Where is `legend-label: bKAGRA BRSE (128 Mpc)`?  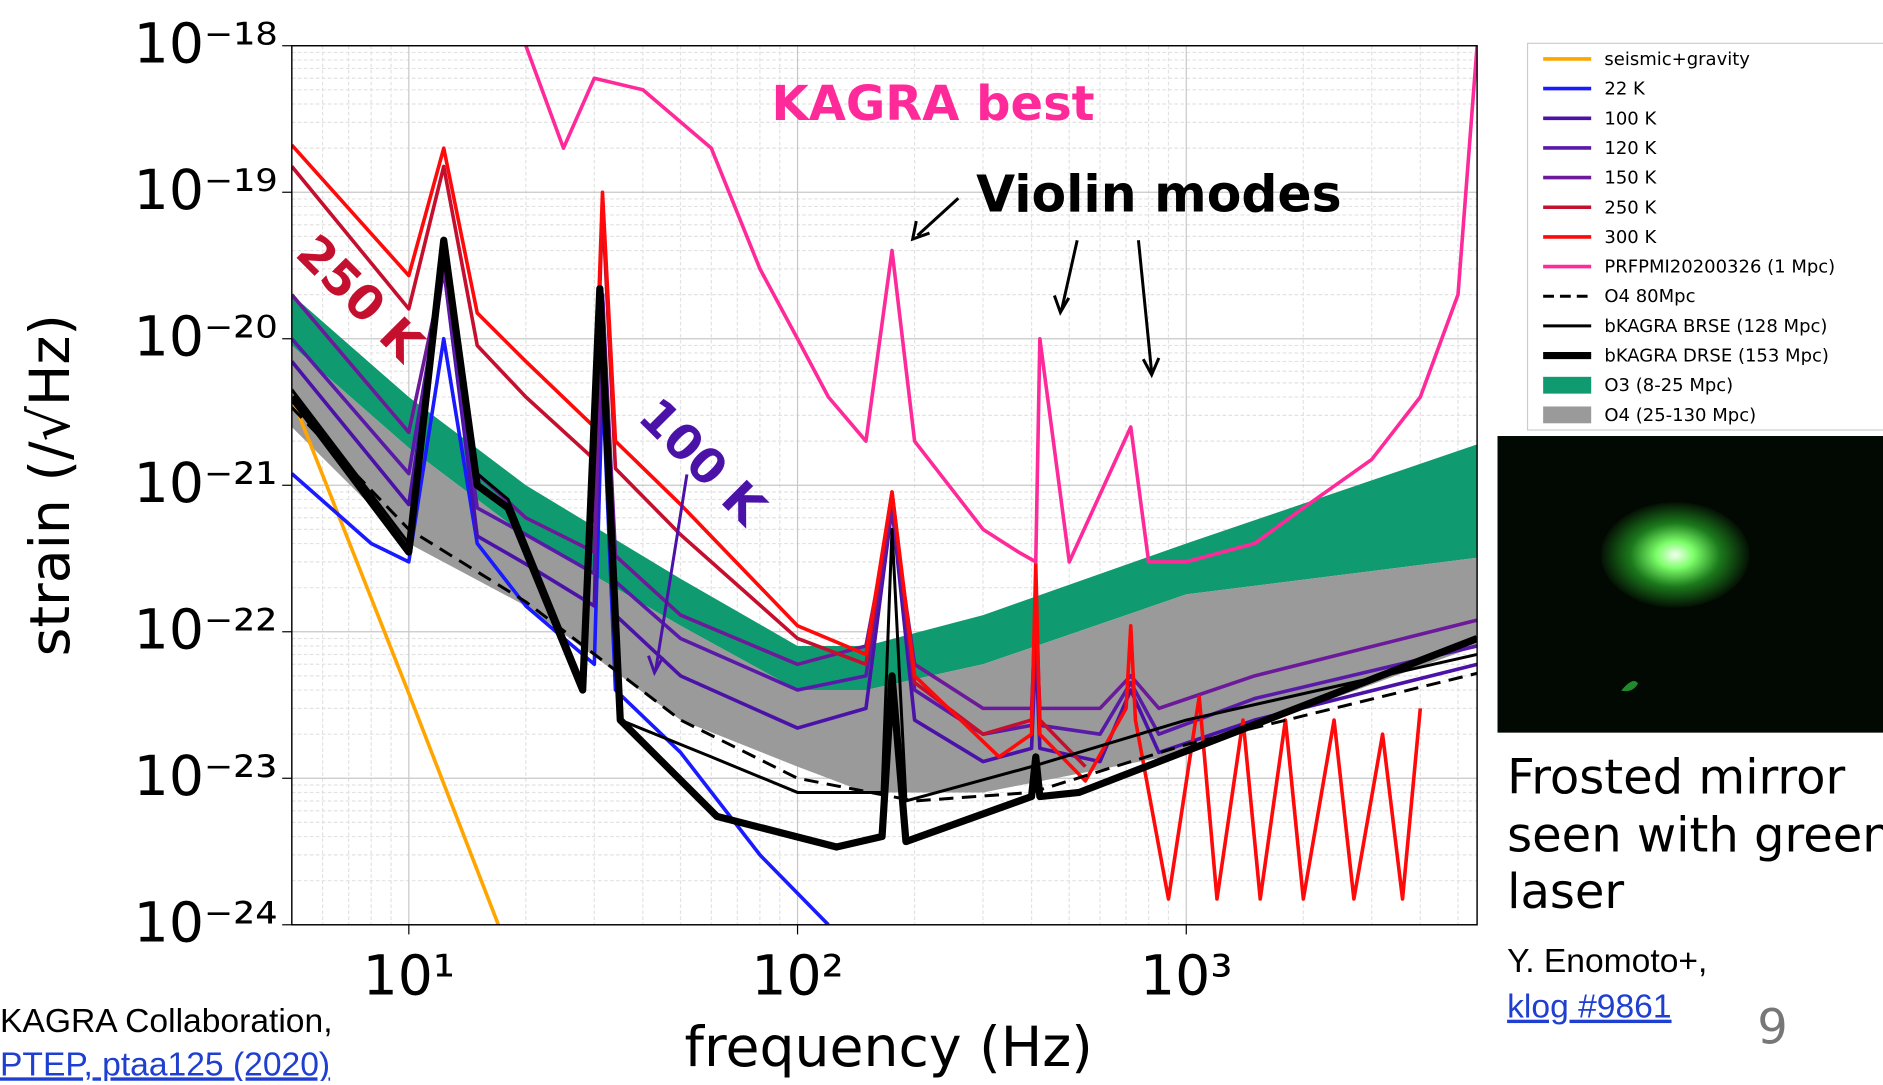
legend-label: bKAGRA BRSE (128 Mpc) is located at coordinates (1715, 326).